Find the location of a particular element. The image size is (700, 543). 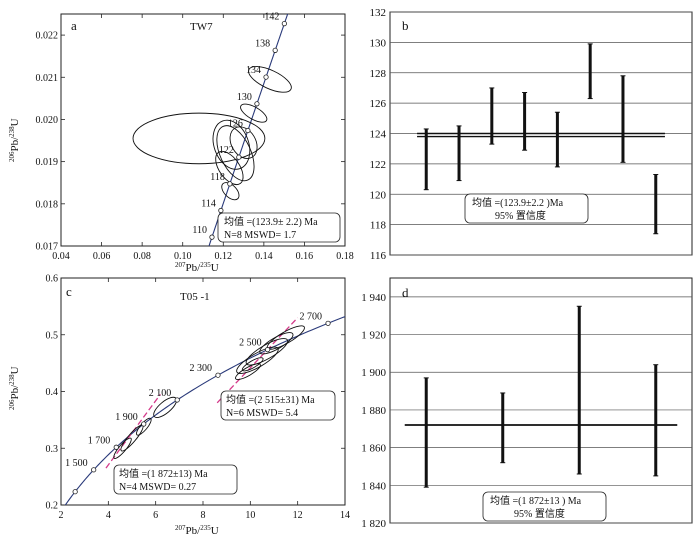

panel-c-xlabel-sup2: 235 is located at coordinates (205, 528).